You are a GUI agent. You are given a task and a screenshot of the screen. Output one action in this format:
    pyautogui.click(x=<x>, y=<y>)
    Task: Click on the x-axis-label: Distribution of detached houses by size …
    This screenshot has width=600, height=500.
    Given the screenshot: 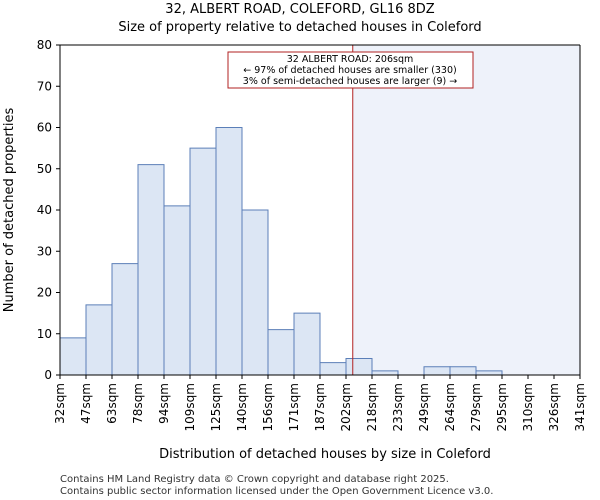 What is the action you would take?
    pyautogui.click(x=325, y=454)
    